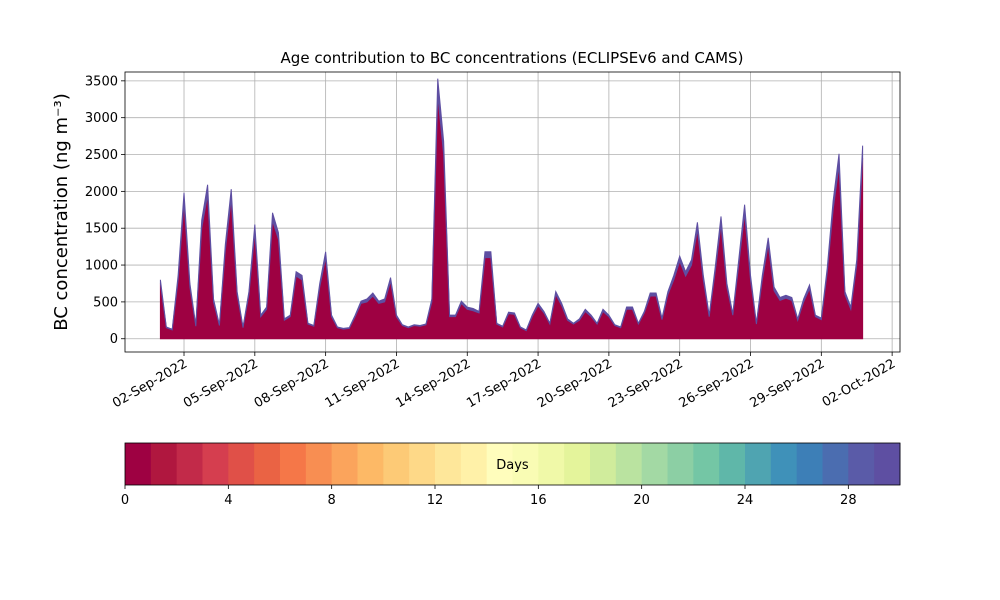 Image resolution: width=1000 pixels, height=600 pixels. I want to click on colorbar-tick-label: 28, so click(848, 500).